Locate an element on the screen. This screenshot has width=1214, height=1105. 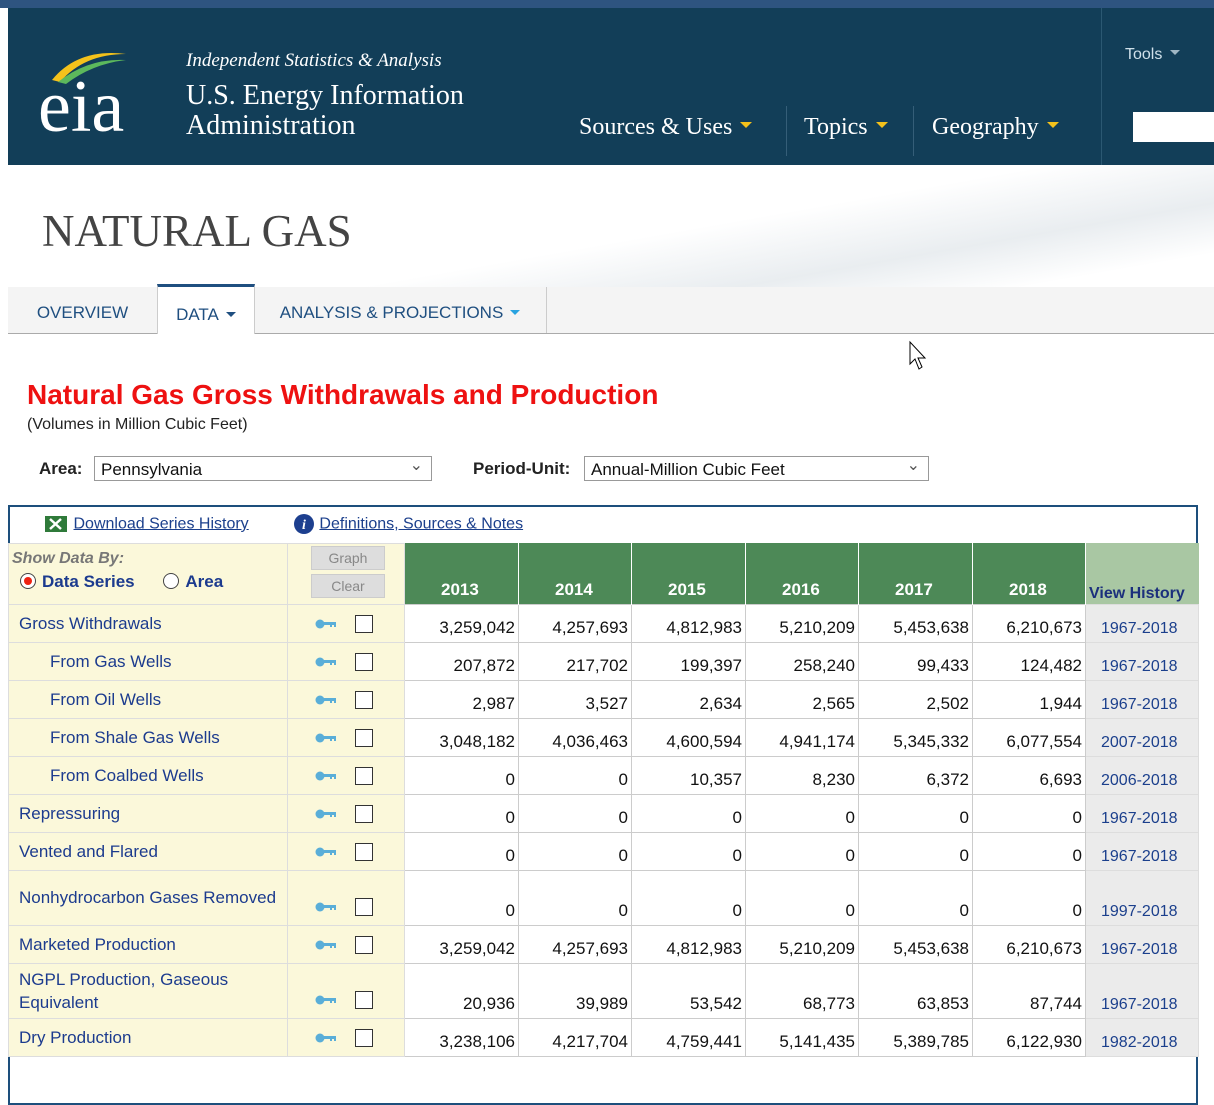
radio-label: Area is located at coordinates (204, 581).